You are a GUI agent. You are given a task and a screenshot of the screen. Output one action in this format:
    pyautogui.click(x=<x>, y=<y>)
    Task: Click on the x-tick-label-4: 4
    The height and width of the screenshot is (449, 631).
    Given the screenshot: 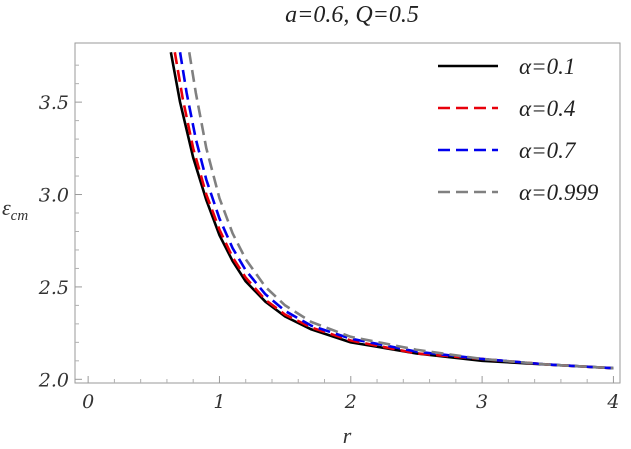 What is the action you would take?
    pyautogui.click(x=612, y=402)
    